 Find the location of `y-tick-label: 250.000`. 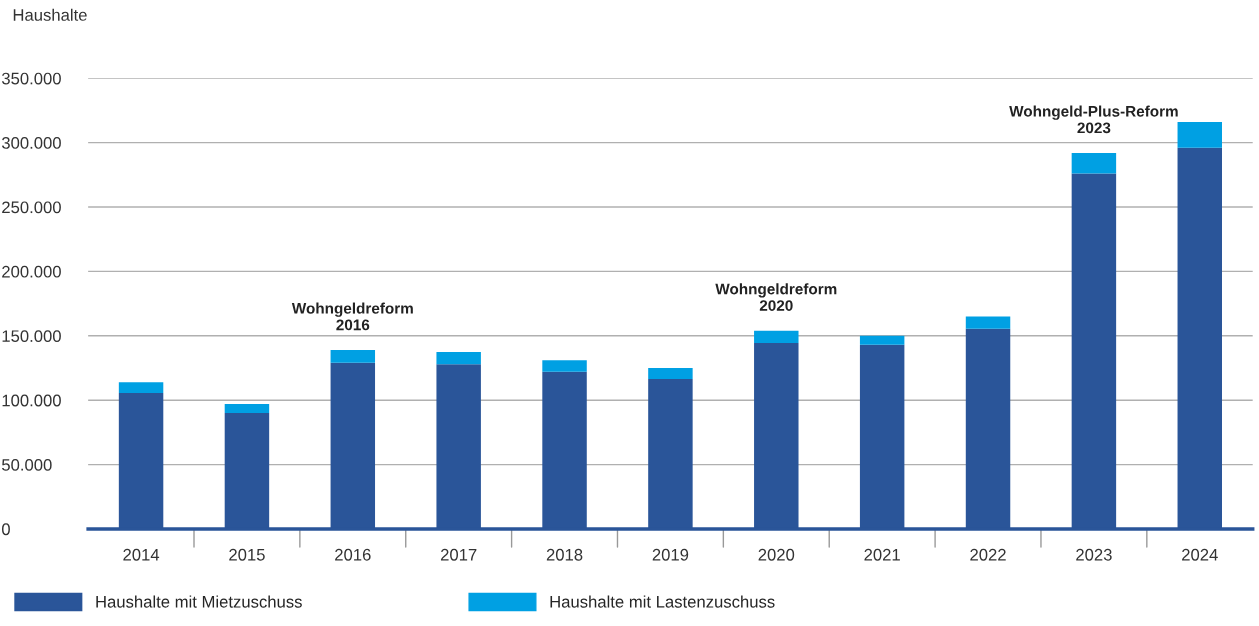

y-tick-label: 250.000 is located at coordinates (31, 207).